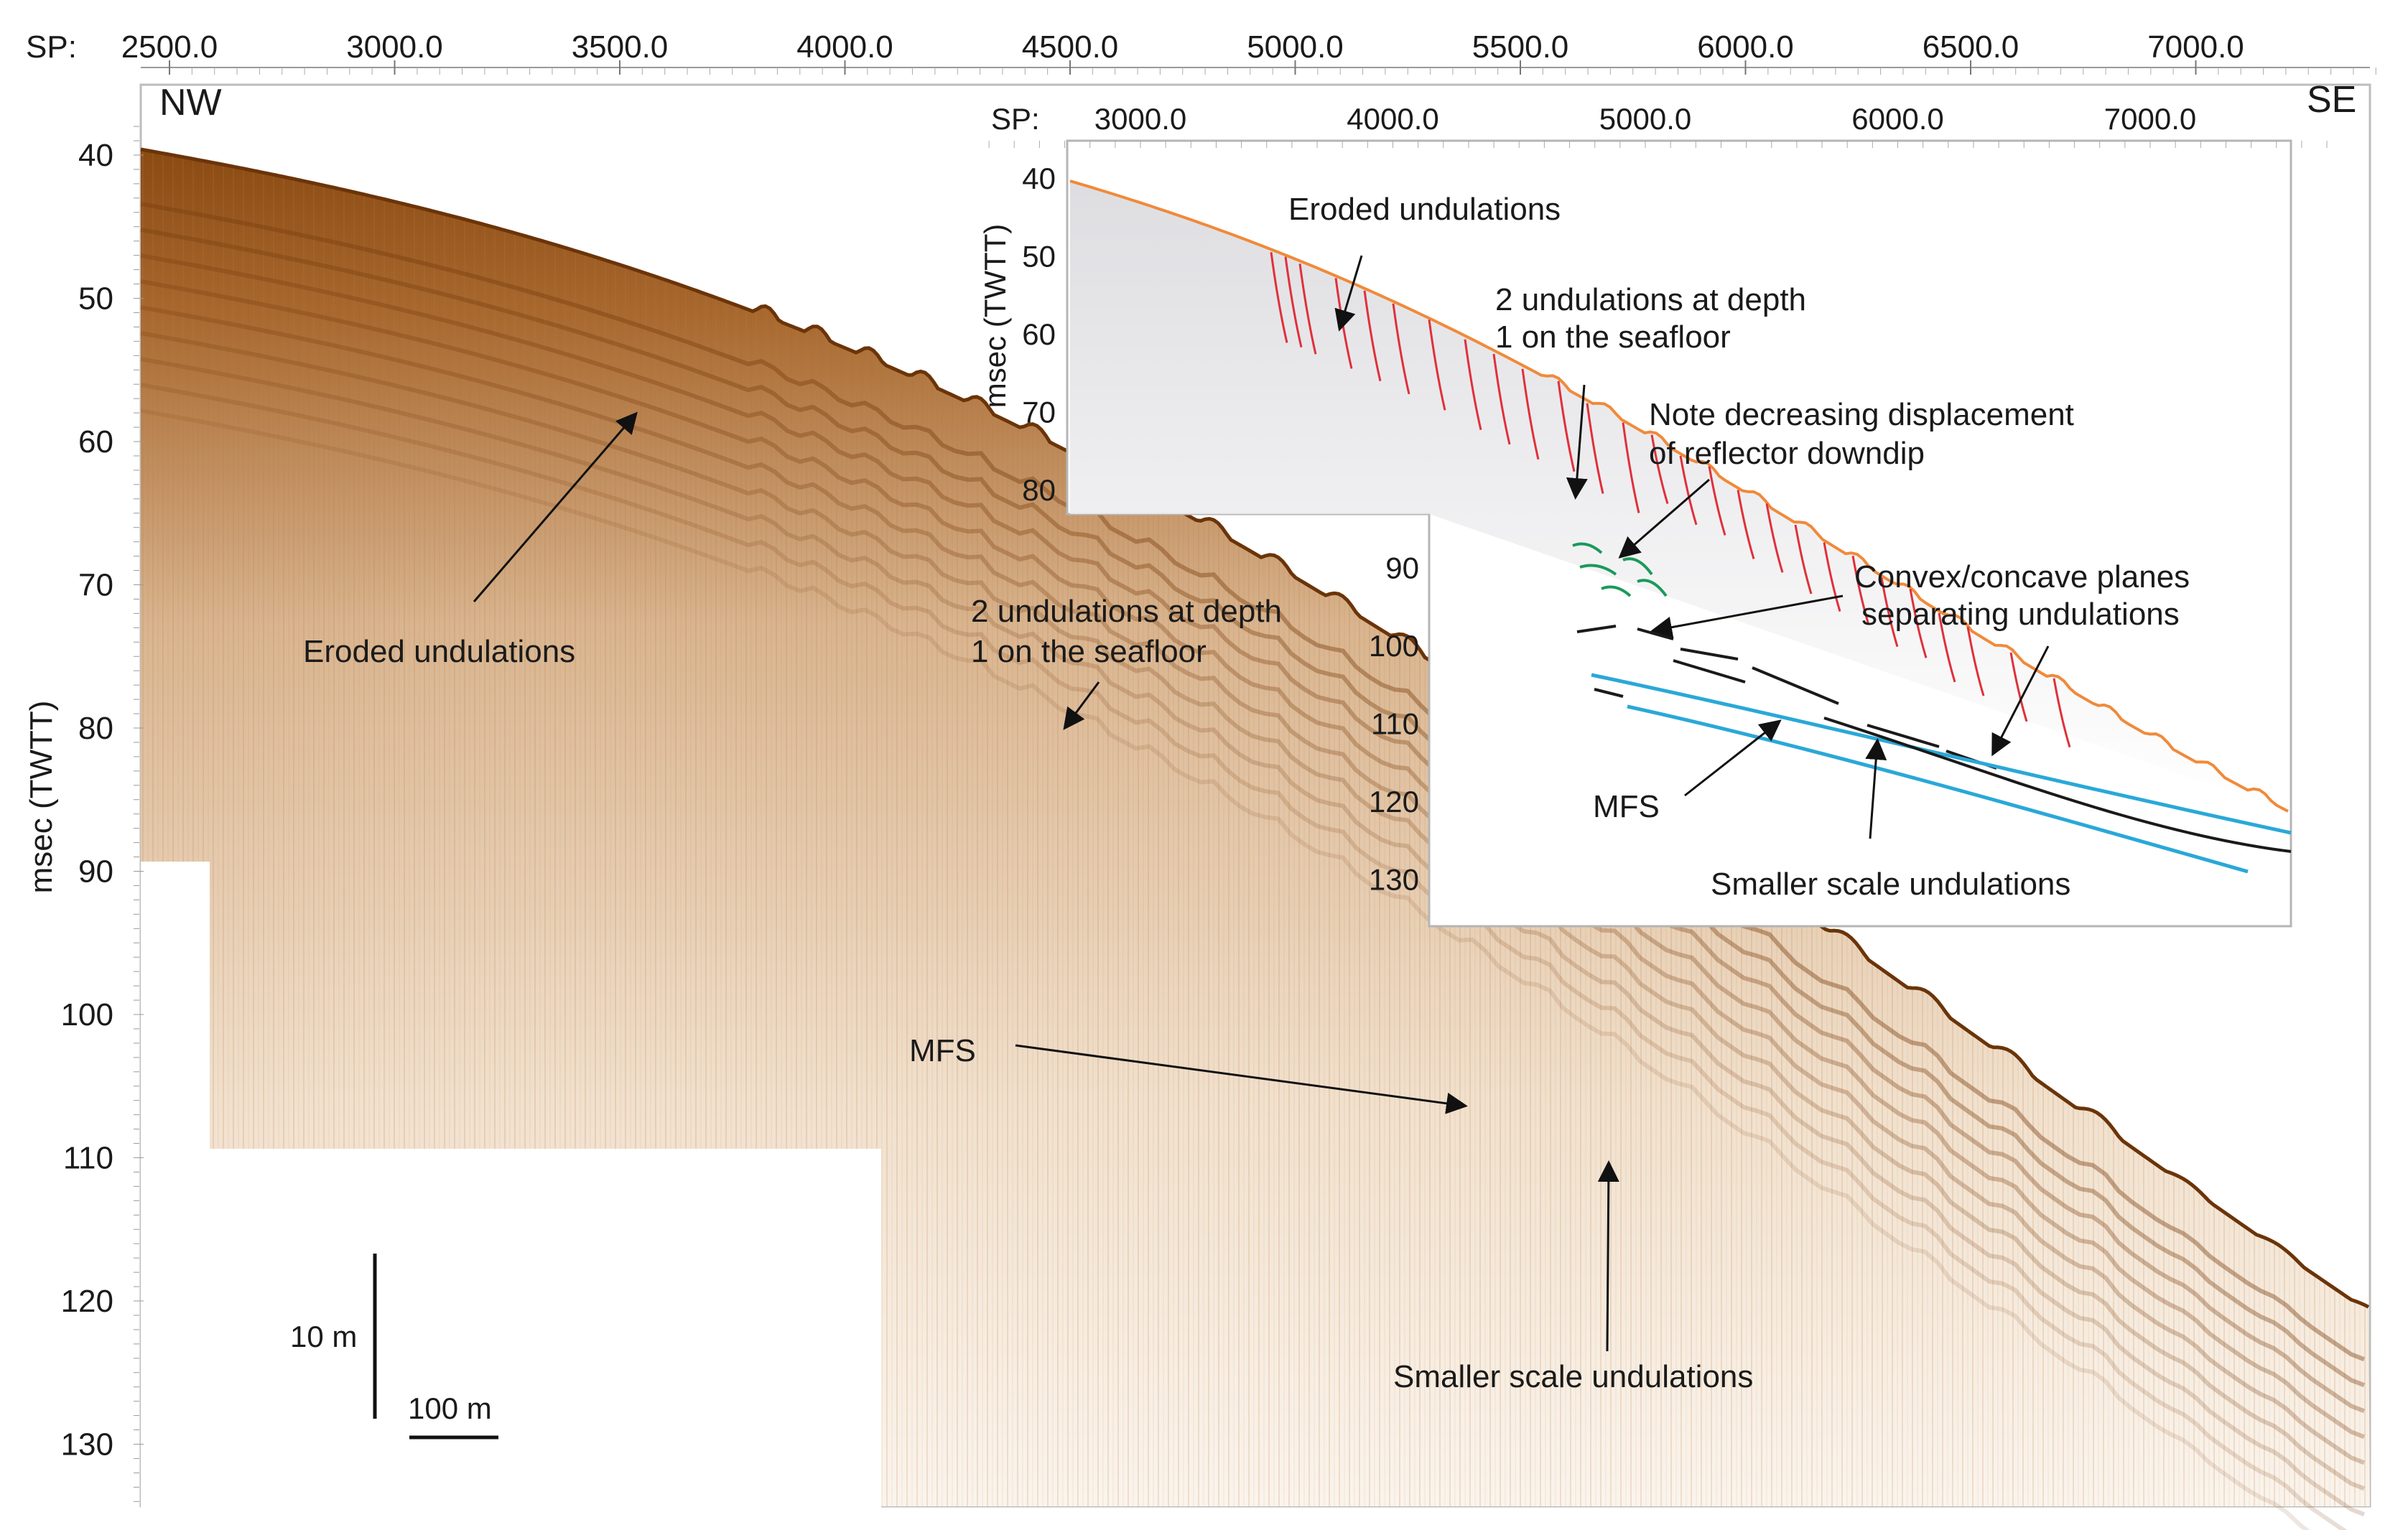  Describe the element at coordinates (1746, 47) in the screenshot. I see `main-sp-tick-label: 6000.0` at that location.